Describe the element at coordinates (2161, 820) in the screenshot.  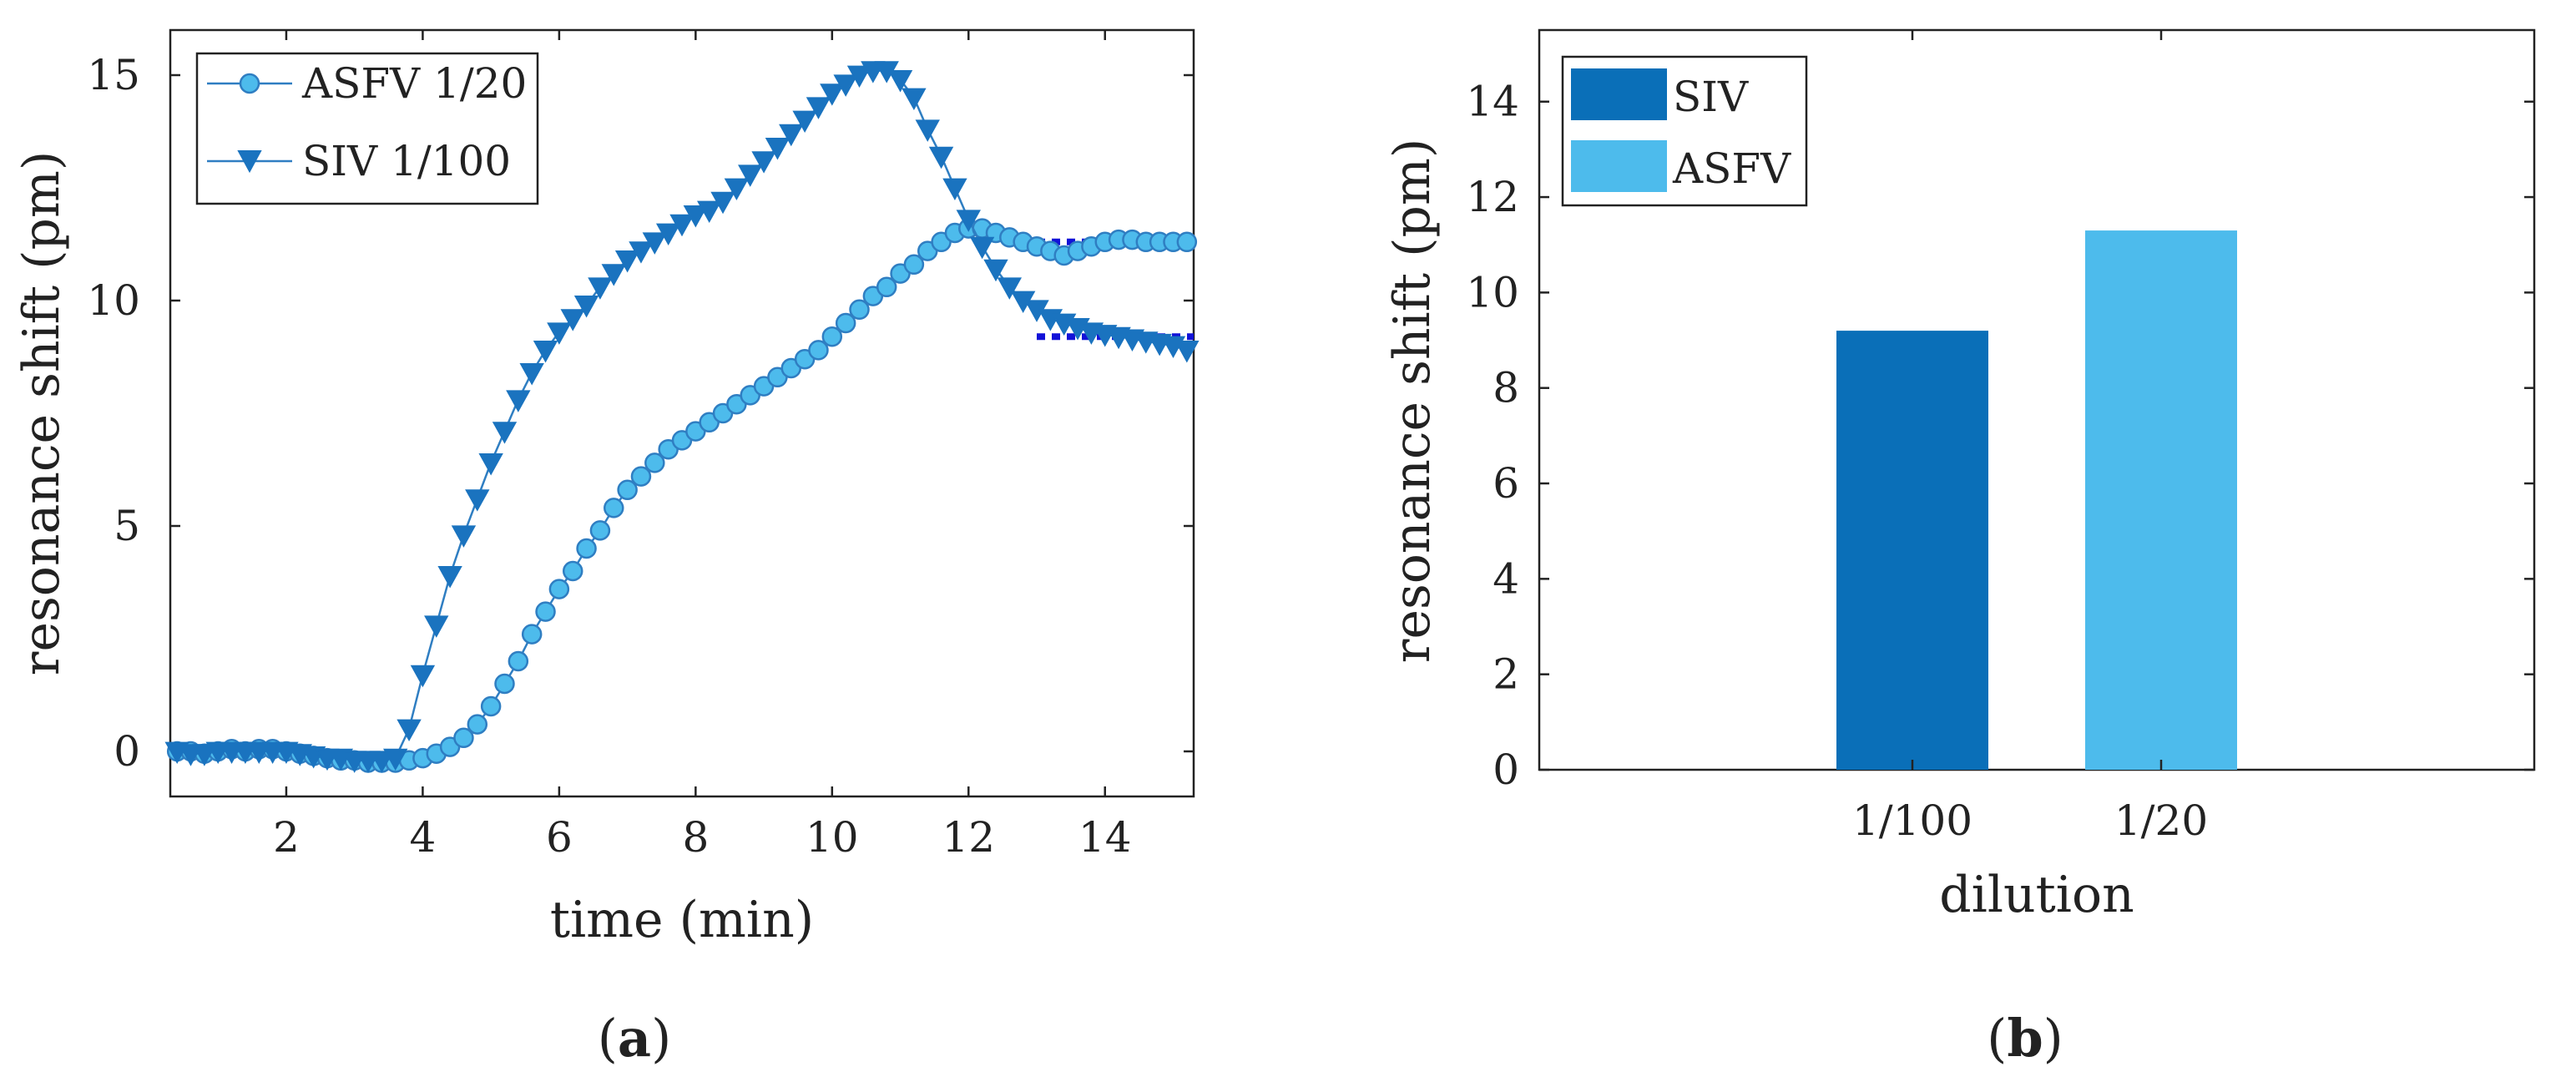
I see `x-tick-label: 1/20` at that location.